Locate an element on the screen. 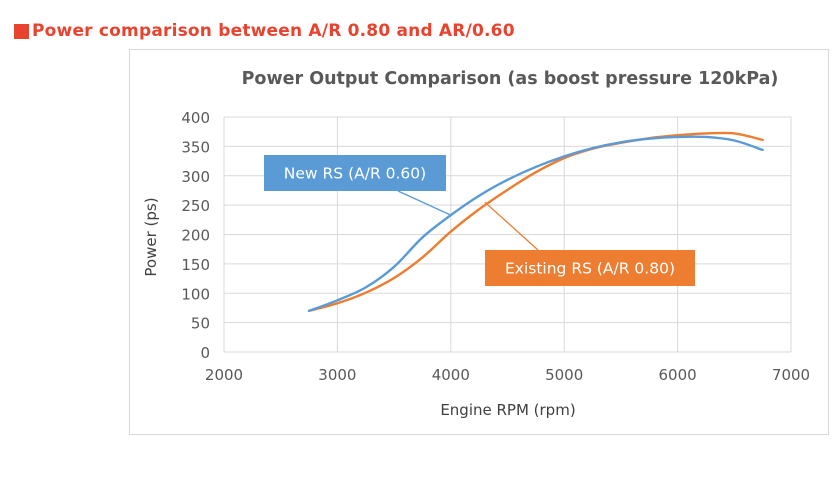 Image resolution: width=840 pixels, height=481 pixels. callout-new-rs: New RS (A/R 0.60) is located at coordinates (358, 185).